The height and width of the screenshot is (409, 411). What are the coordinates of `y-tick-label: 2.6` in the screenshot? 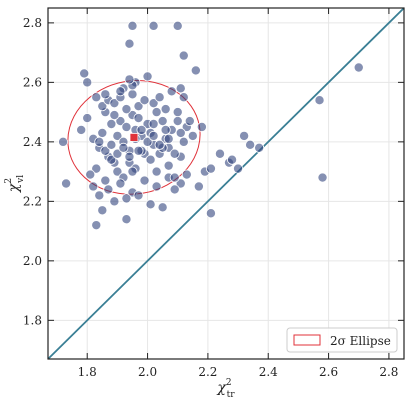 It's located at (32, 82).